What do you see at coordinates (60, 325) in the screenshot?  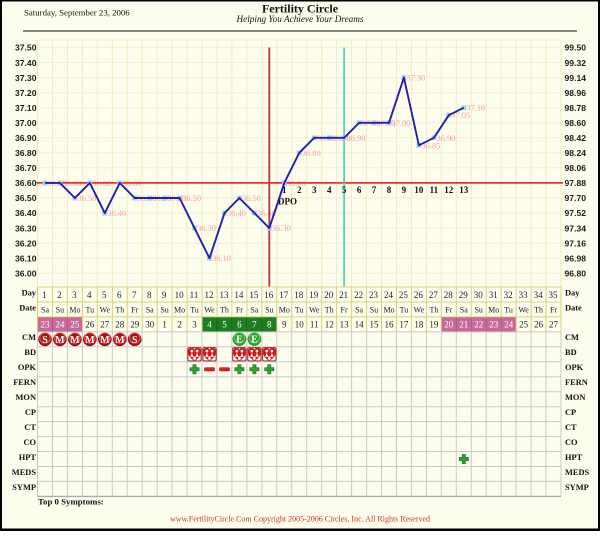 I see `svg-text: 24` at bounding box center [60, 325].